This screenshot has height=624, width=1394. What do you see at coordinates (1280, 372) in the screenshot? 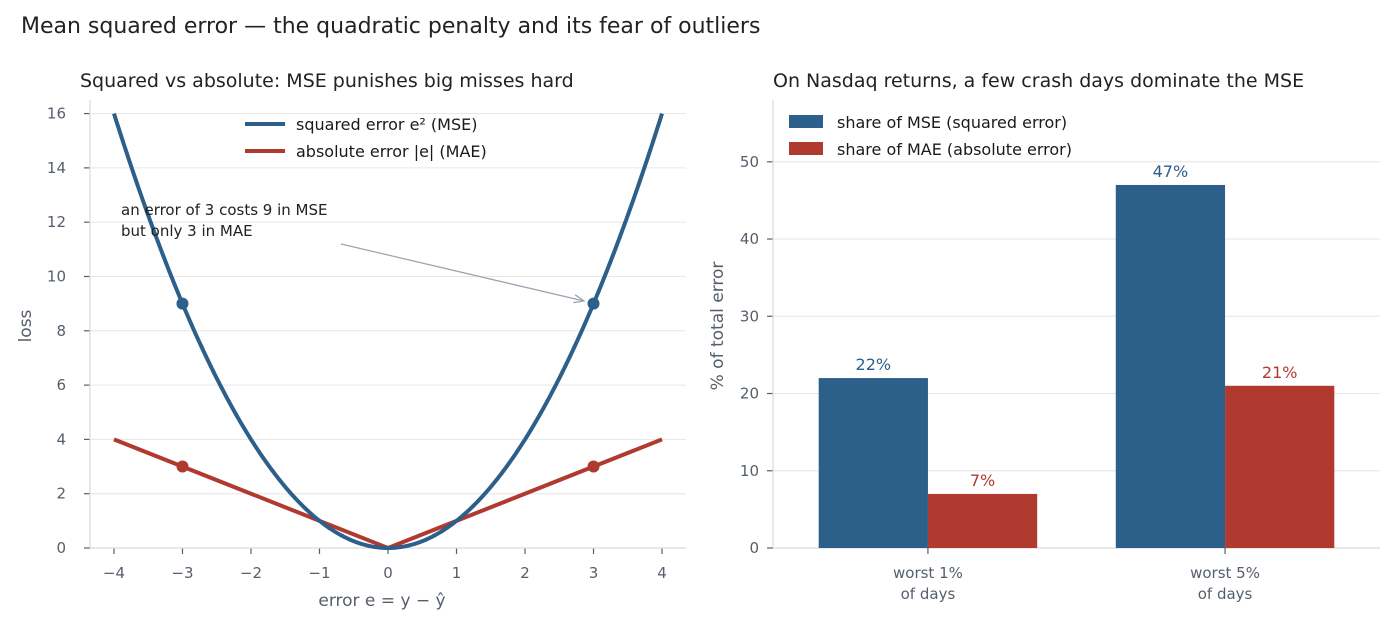
I see `bar-label-share-mae: 21%` at bounding box center [1280, 372].